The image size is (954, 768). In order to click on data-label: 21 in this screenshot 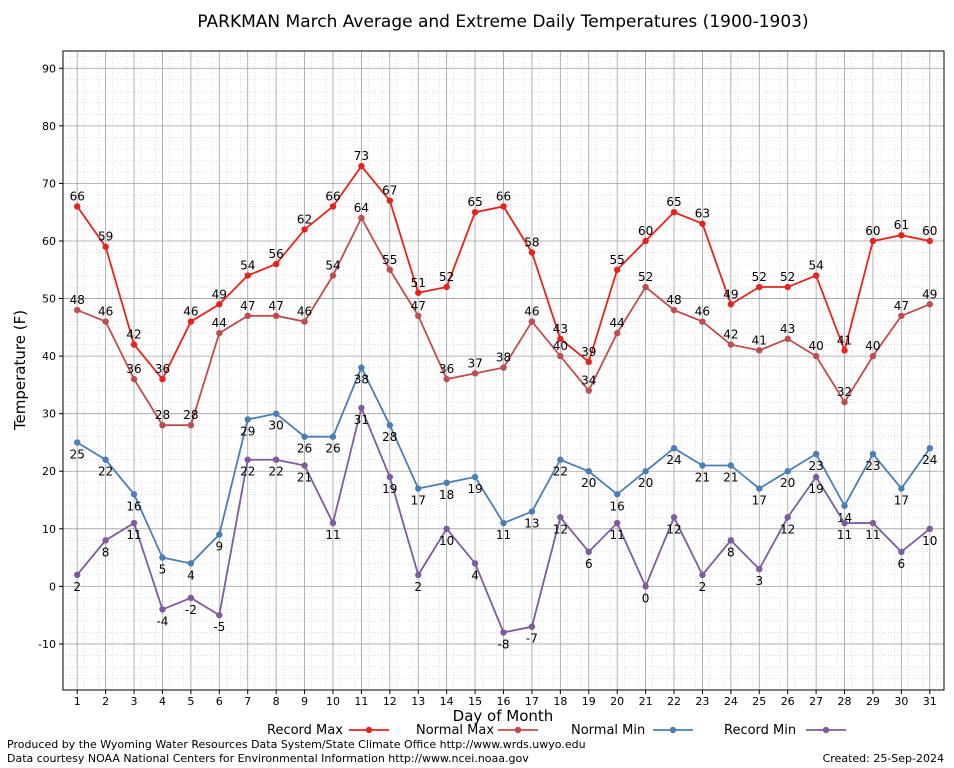, I will do `click(730, 477)`.